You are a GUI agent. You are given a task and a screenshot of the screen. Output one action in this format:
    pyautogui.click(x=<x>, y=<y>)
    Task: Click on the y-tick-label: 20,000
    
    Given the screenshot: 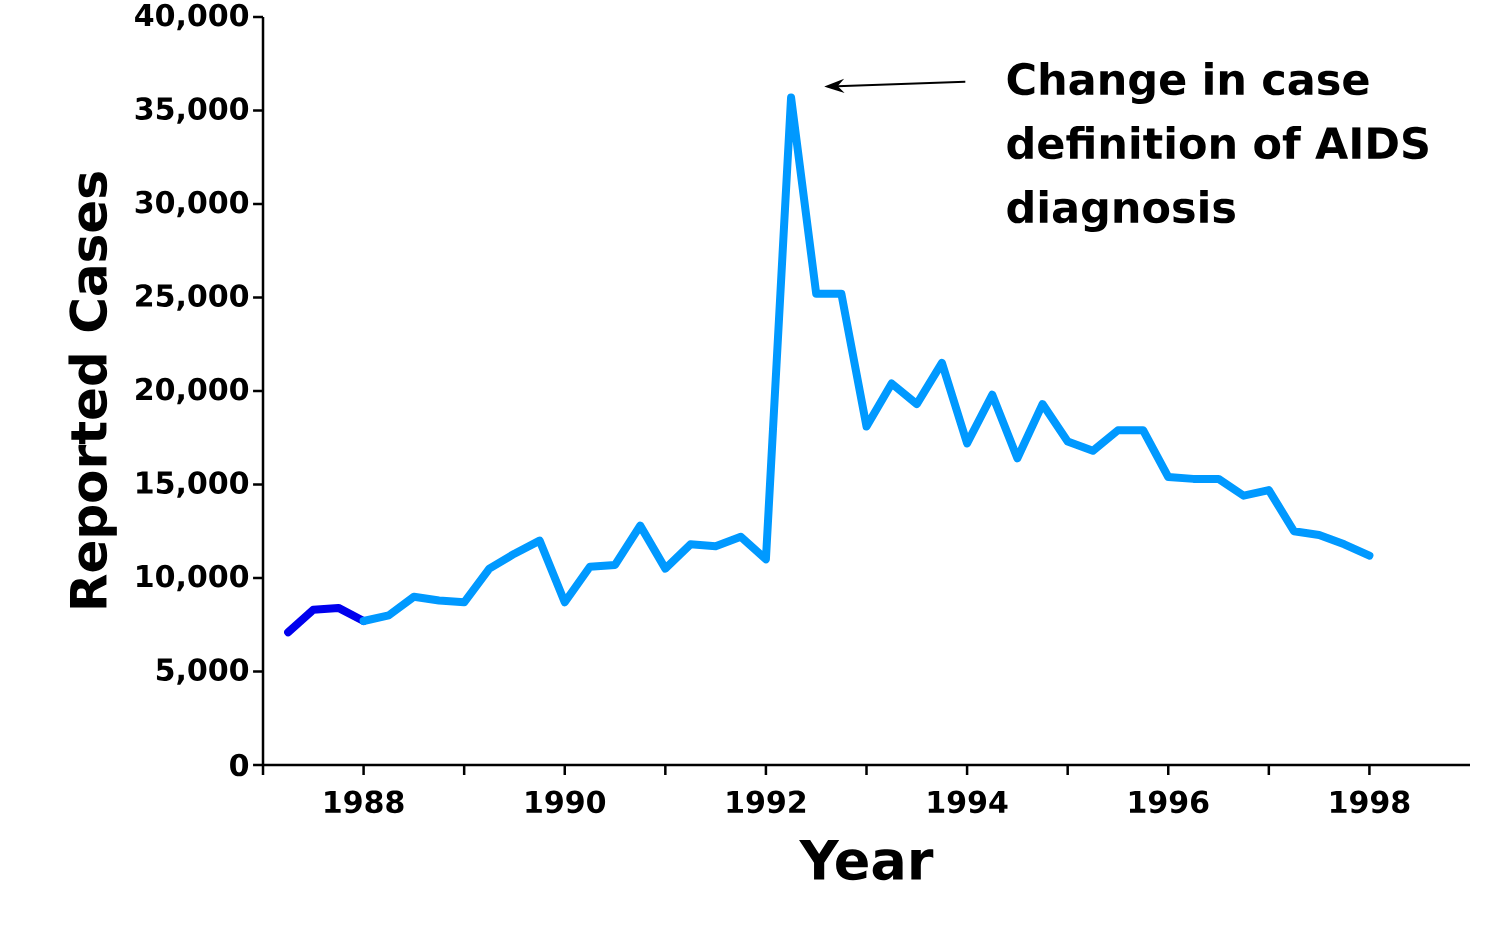 What is the action you would take?
    pyautogui.click(x=192, y=391)
    